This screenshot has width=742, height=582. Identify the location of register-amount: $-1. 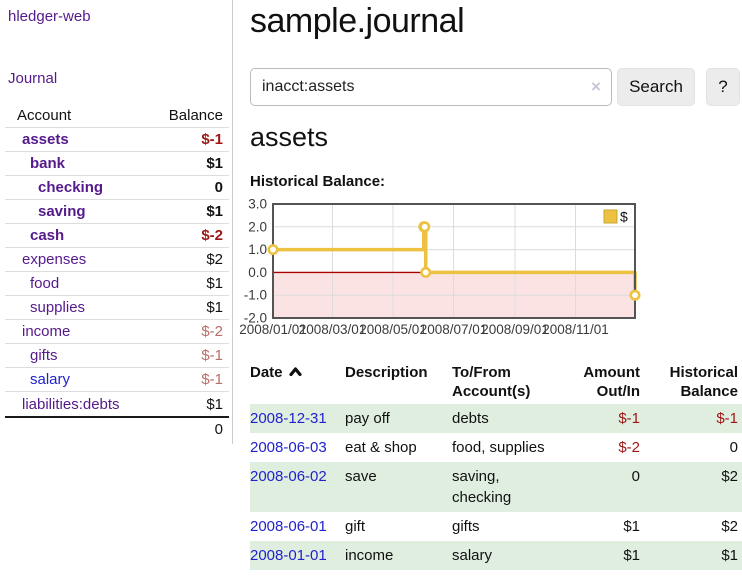
(629, 418).